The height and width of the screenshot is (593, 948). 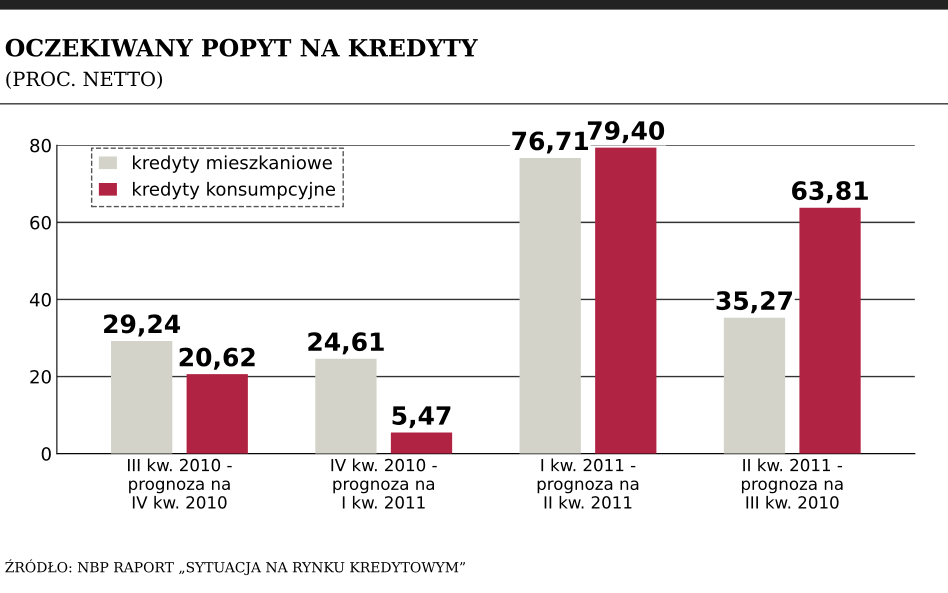 I want to click on data-label: 35,27, so click(x=754, y=302).